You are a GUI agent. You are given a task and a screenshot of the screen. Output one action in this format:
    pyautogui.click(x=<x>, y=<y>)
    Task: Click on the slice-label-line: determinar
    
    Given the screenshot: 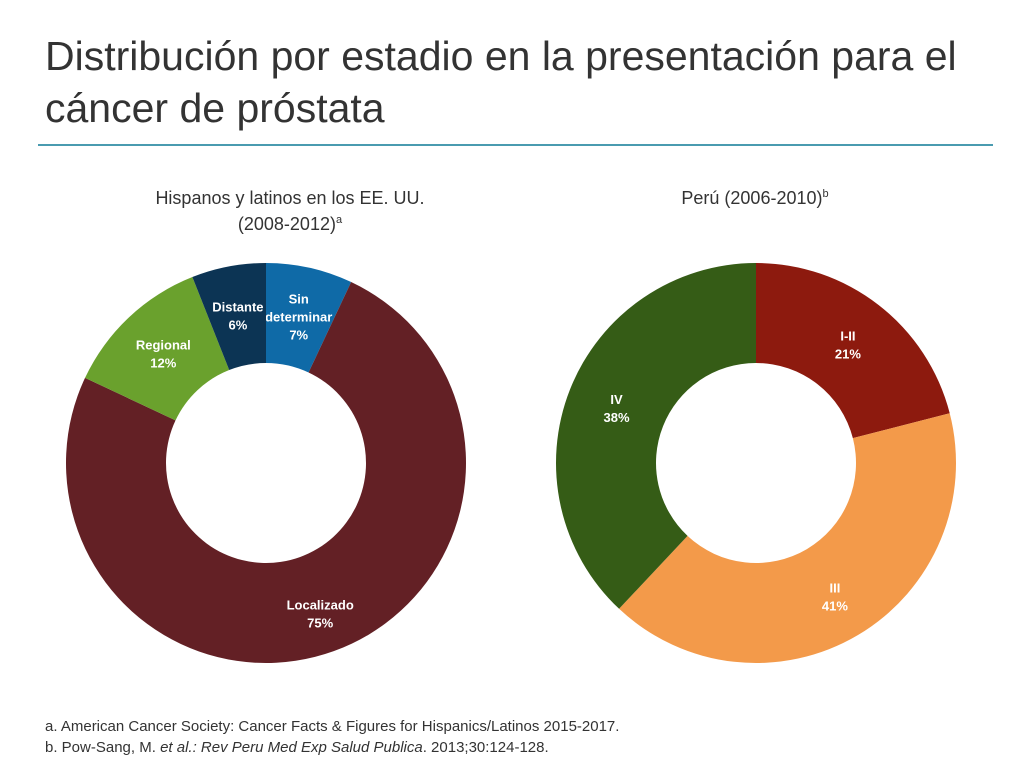 What is the action you would take?
    pyautogui.click(x=298, y=317)
    